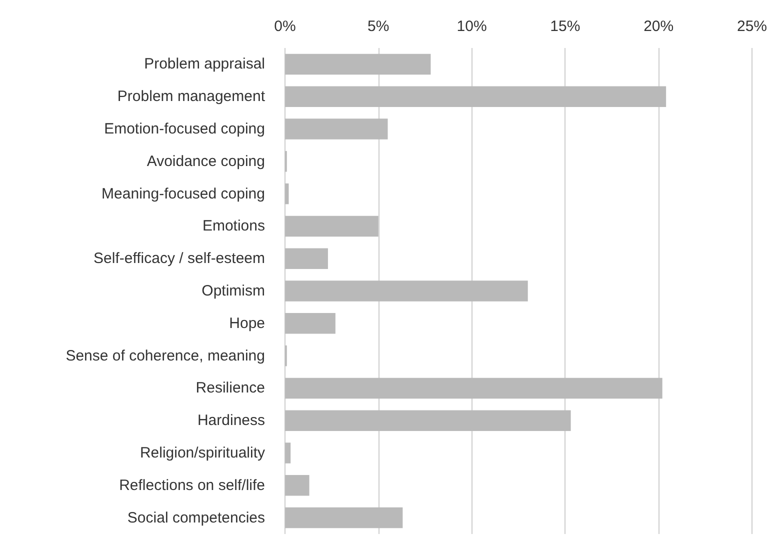 The image size is (774, 540). I want to click on y-tick-label: Religion/spirituality, so click(203, 453).